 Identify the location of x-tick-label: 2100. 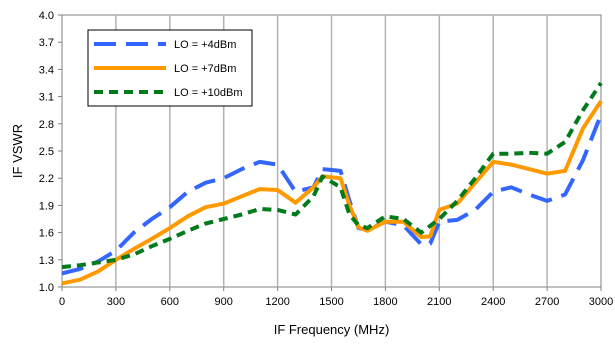
(439, 302).